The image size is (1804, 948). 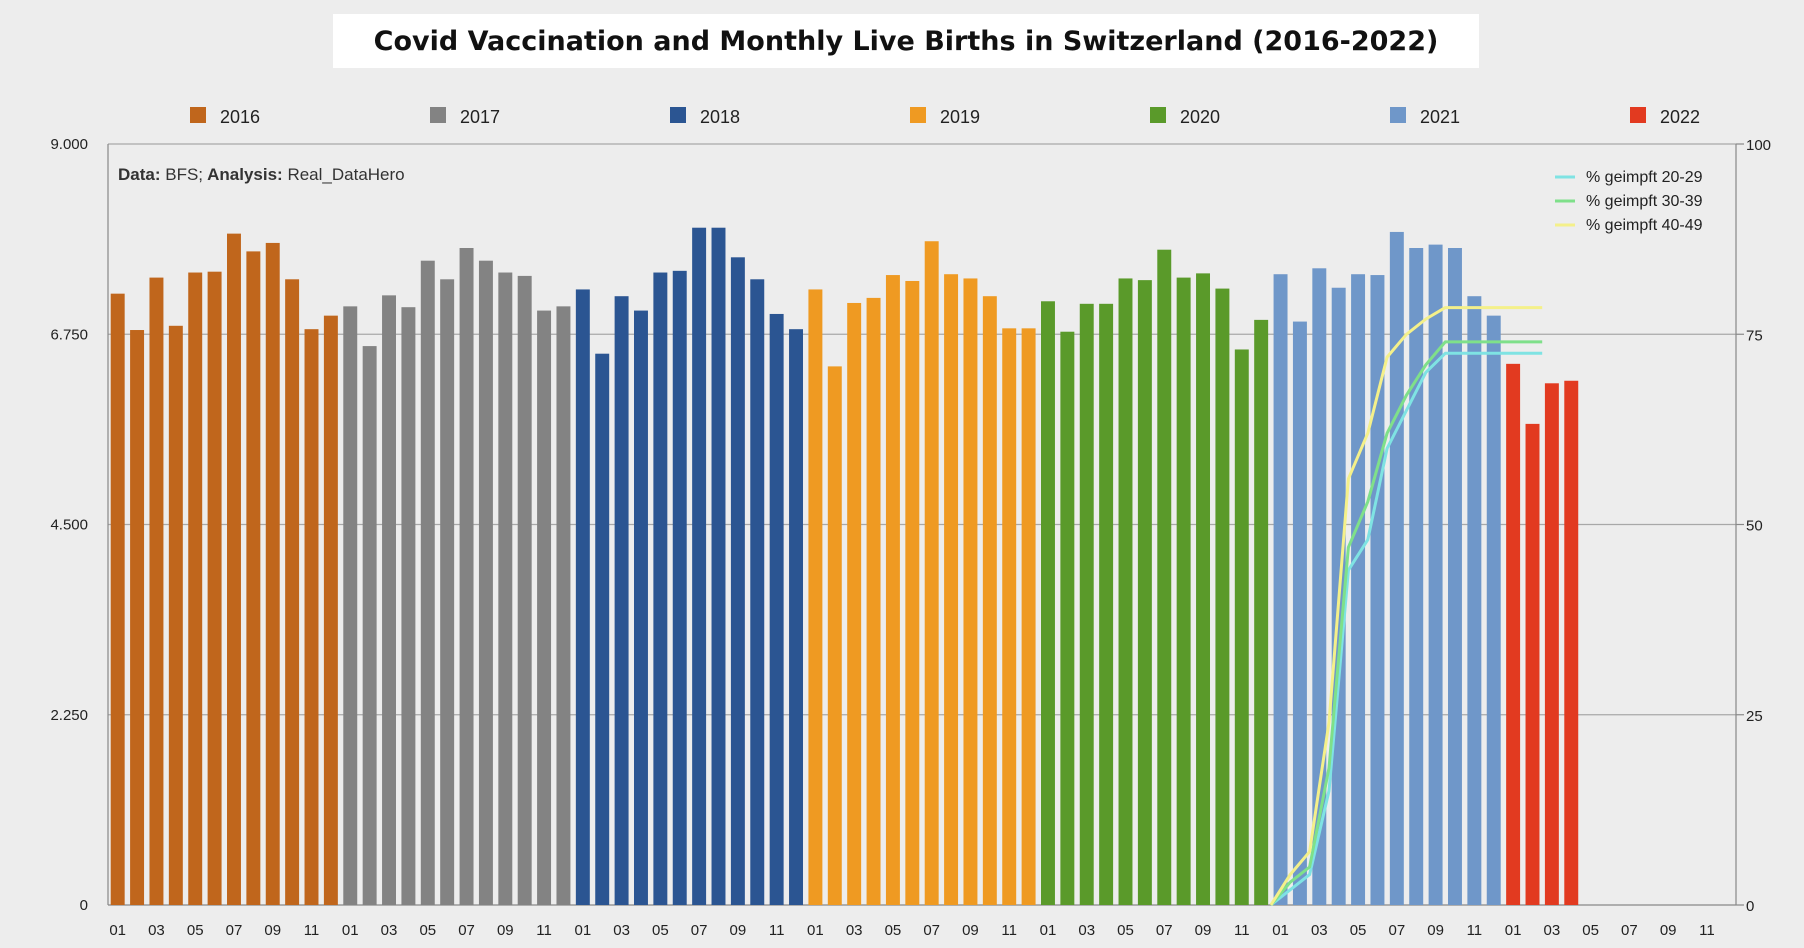 What do you see at coordinates (1680, 117) in the screenshot?
I see `legend-label-2022: 2022` at bounding box center [1680, 117].